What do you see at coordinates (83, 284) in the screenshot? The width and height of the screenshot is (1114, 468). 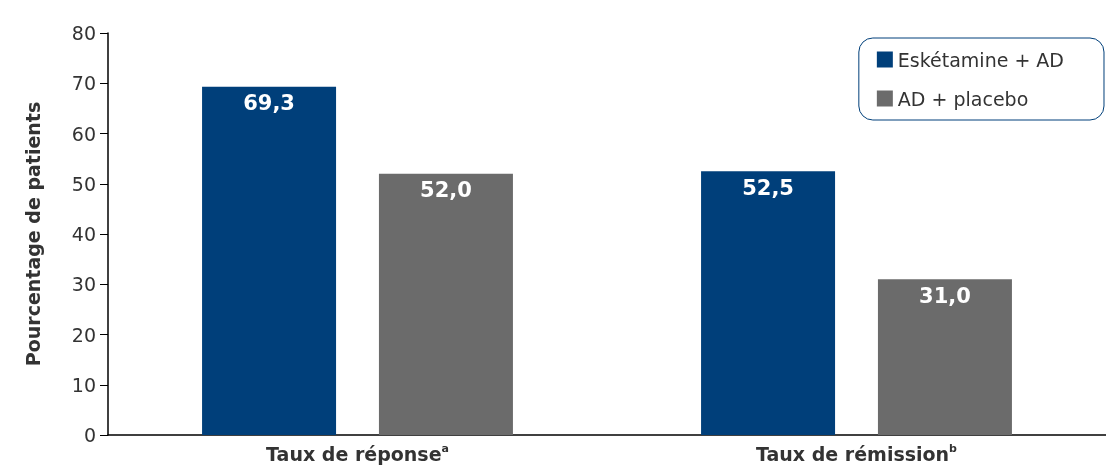 I see `y-tick-label: 30` at bounding box center [83, 284].